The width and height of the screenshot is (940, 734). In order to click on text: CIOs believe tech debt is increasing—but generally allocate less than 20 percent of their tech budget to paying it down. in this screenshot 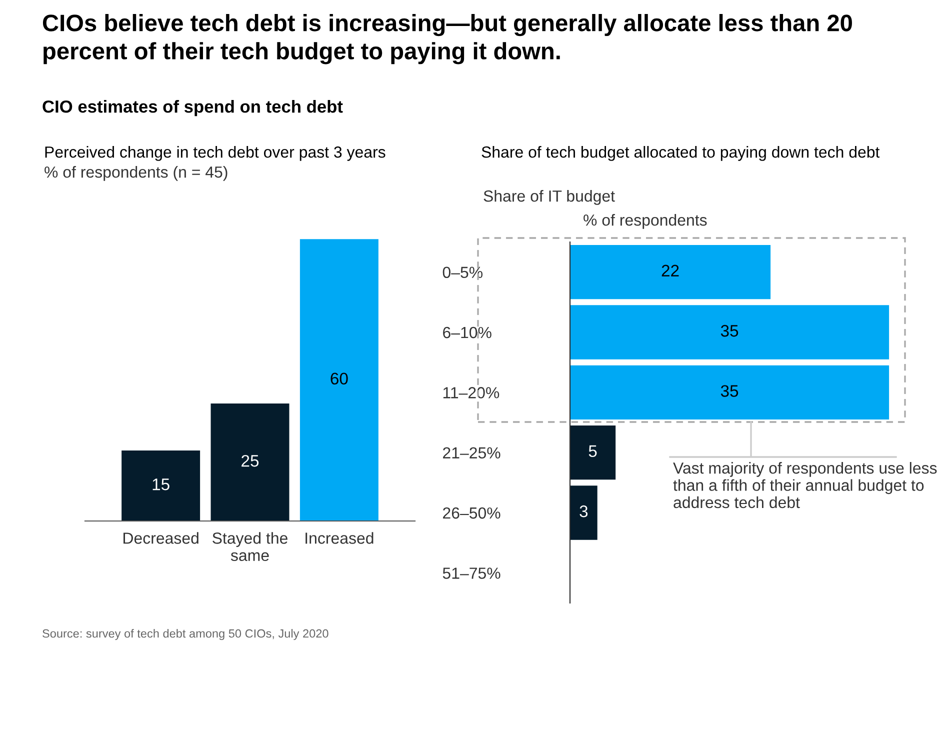, I will do `click(447, 39)`.